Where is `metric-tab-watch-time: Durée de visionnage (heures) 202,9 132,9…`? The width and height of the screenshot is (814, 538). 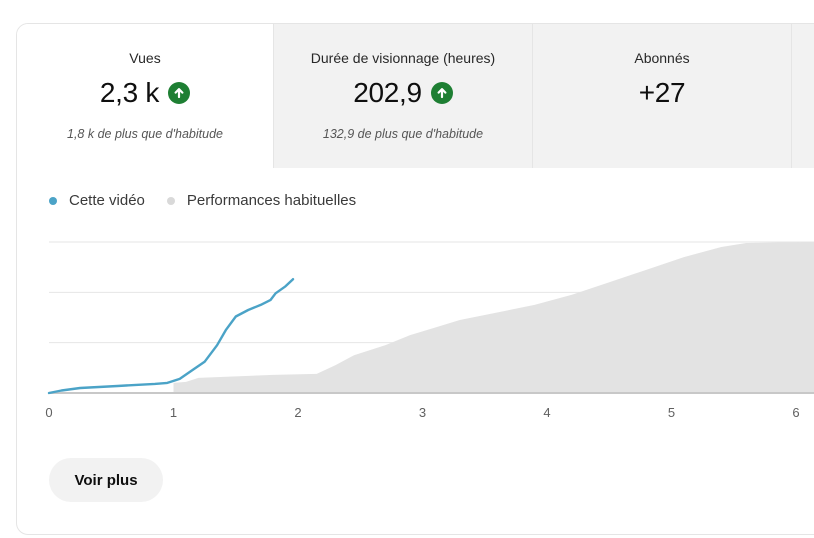
metric-tab-watch-time: Durée de visionnage (heures) 202,9 132,9… is located at coordinates (403, 96).